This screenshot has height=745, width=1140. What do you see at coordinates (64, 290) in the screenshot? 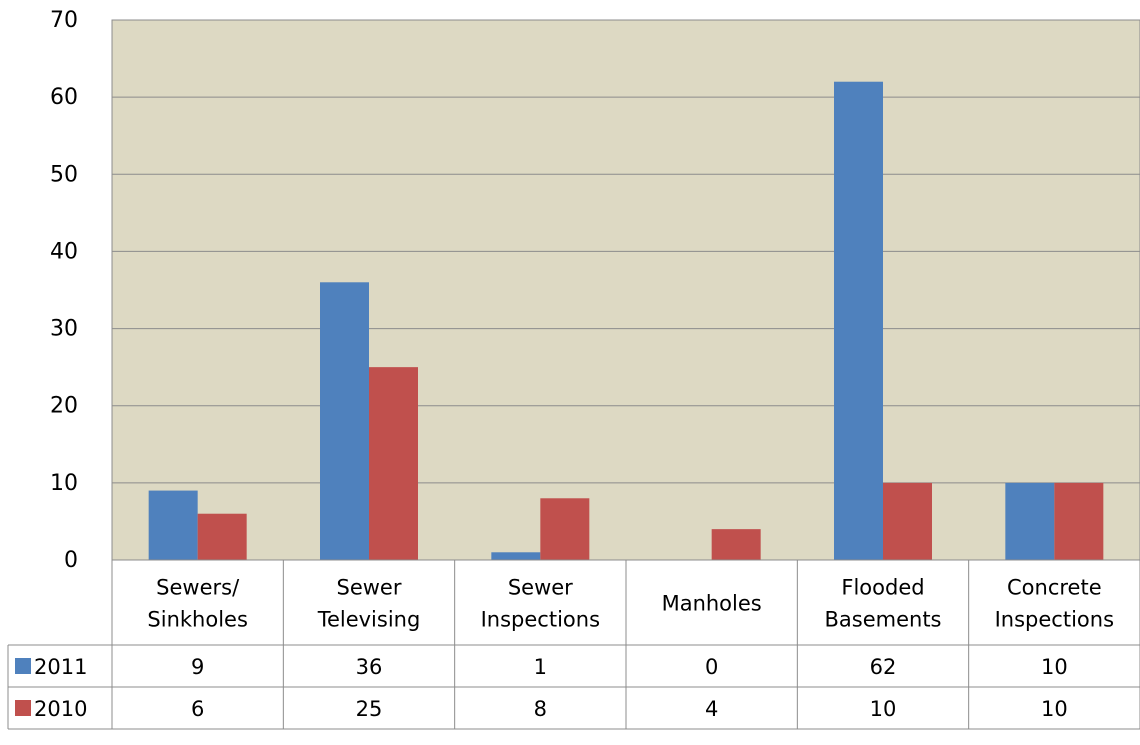
I see `y-axis-ticks: 0 10 20 30 40 50 60 70` at bounding box center [64, 290].